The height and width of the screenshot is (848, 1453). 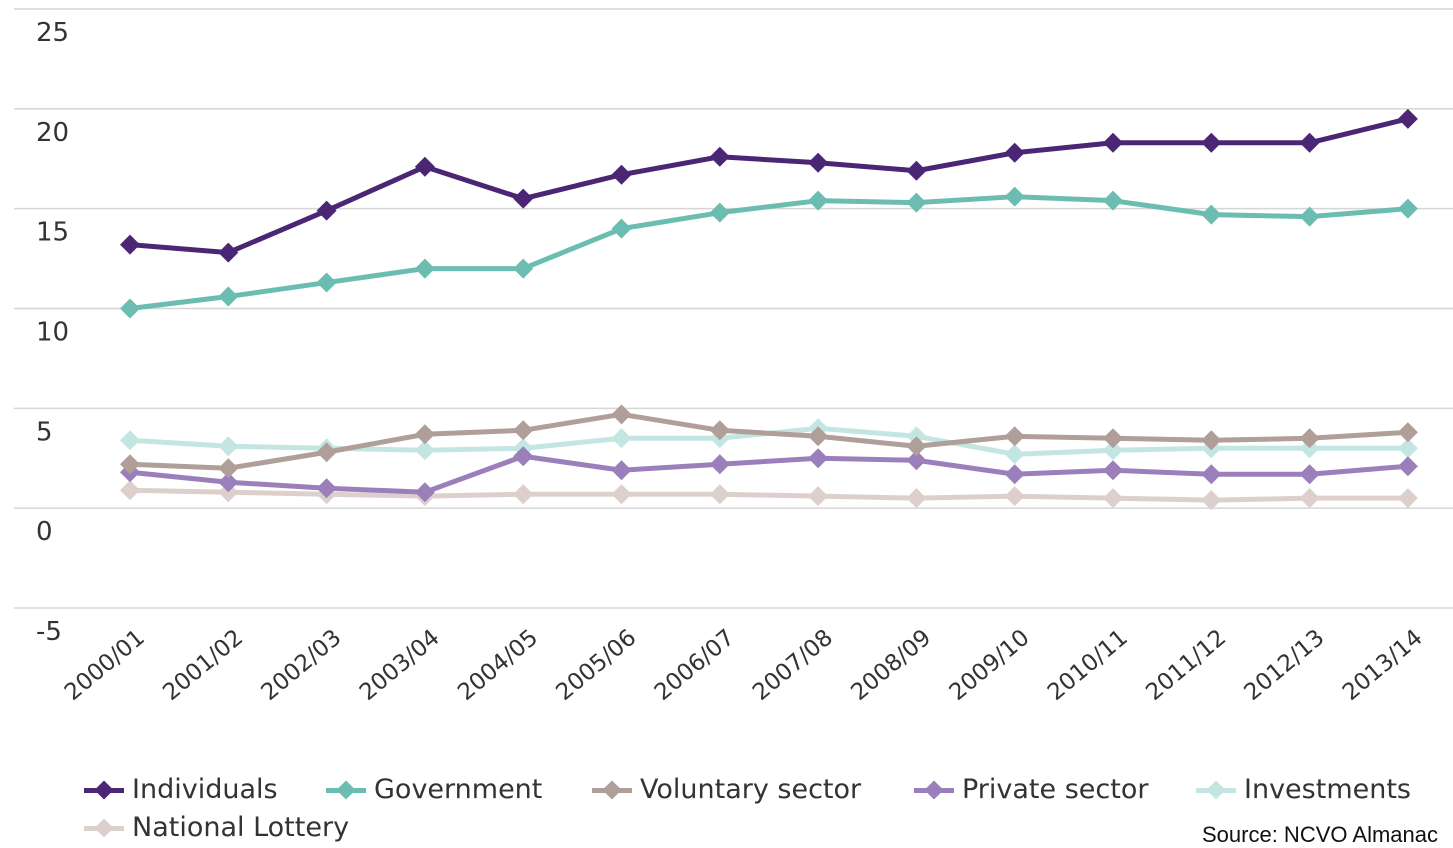 What do you see at coordinates (891, 665) in the screenshot?
I see `x-tick-label: 2008/09` at bounding box center [891, 665].